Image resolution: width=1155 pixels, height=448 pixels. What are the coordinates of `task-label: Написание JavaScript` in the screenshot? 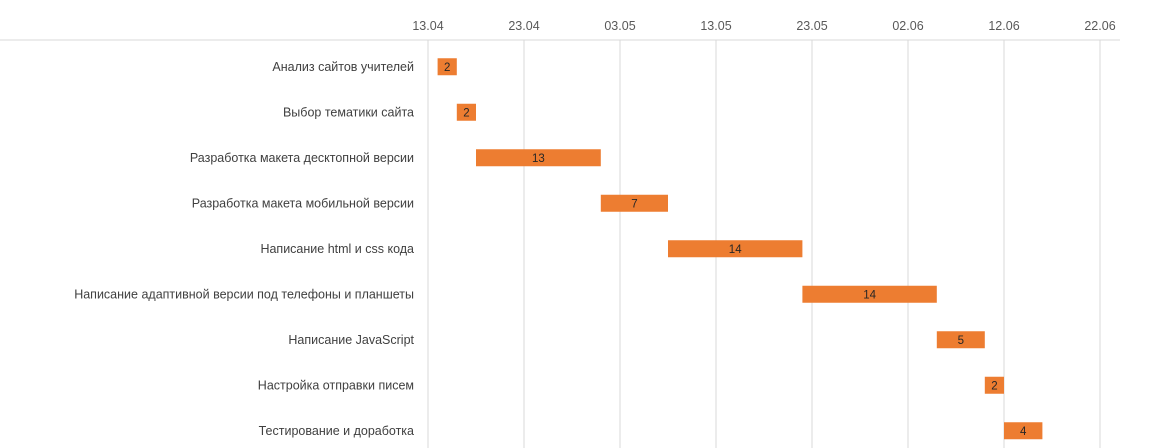 It's located at (351, 340).